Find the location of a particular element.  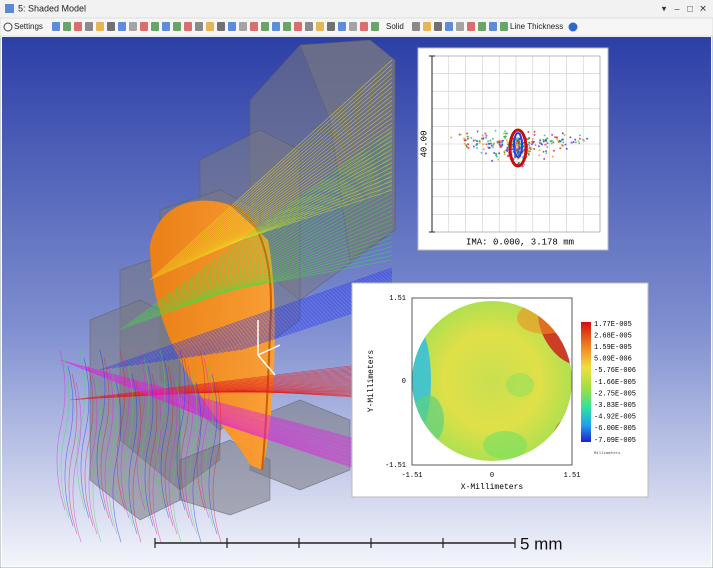

solid-dropdown: Solid is located at coordinates (395, 26).